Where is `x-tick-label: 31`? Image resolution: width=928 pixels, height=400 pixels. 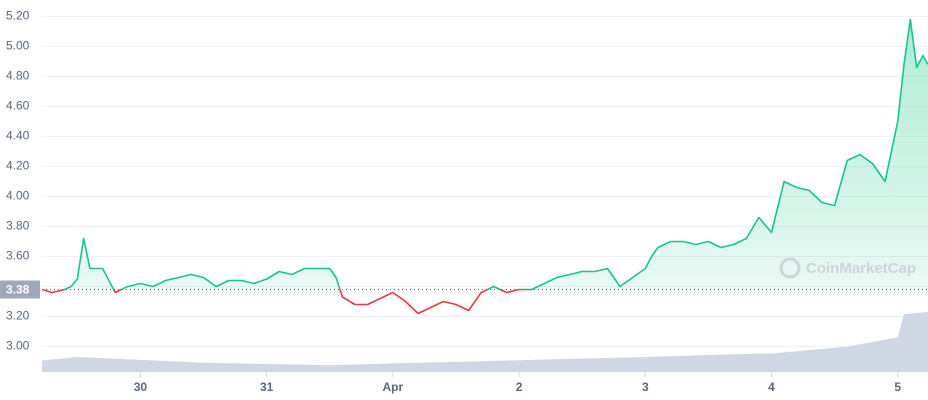
x-tick-label: 31 is located at coordinates (267, 387).